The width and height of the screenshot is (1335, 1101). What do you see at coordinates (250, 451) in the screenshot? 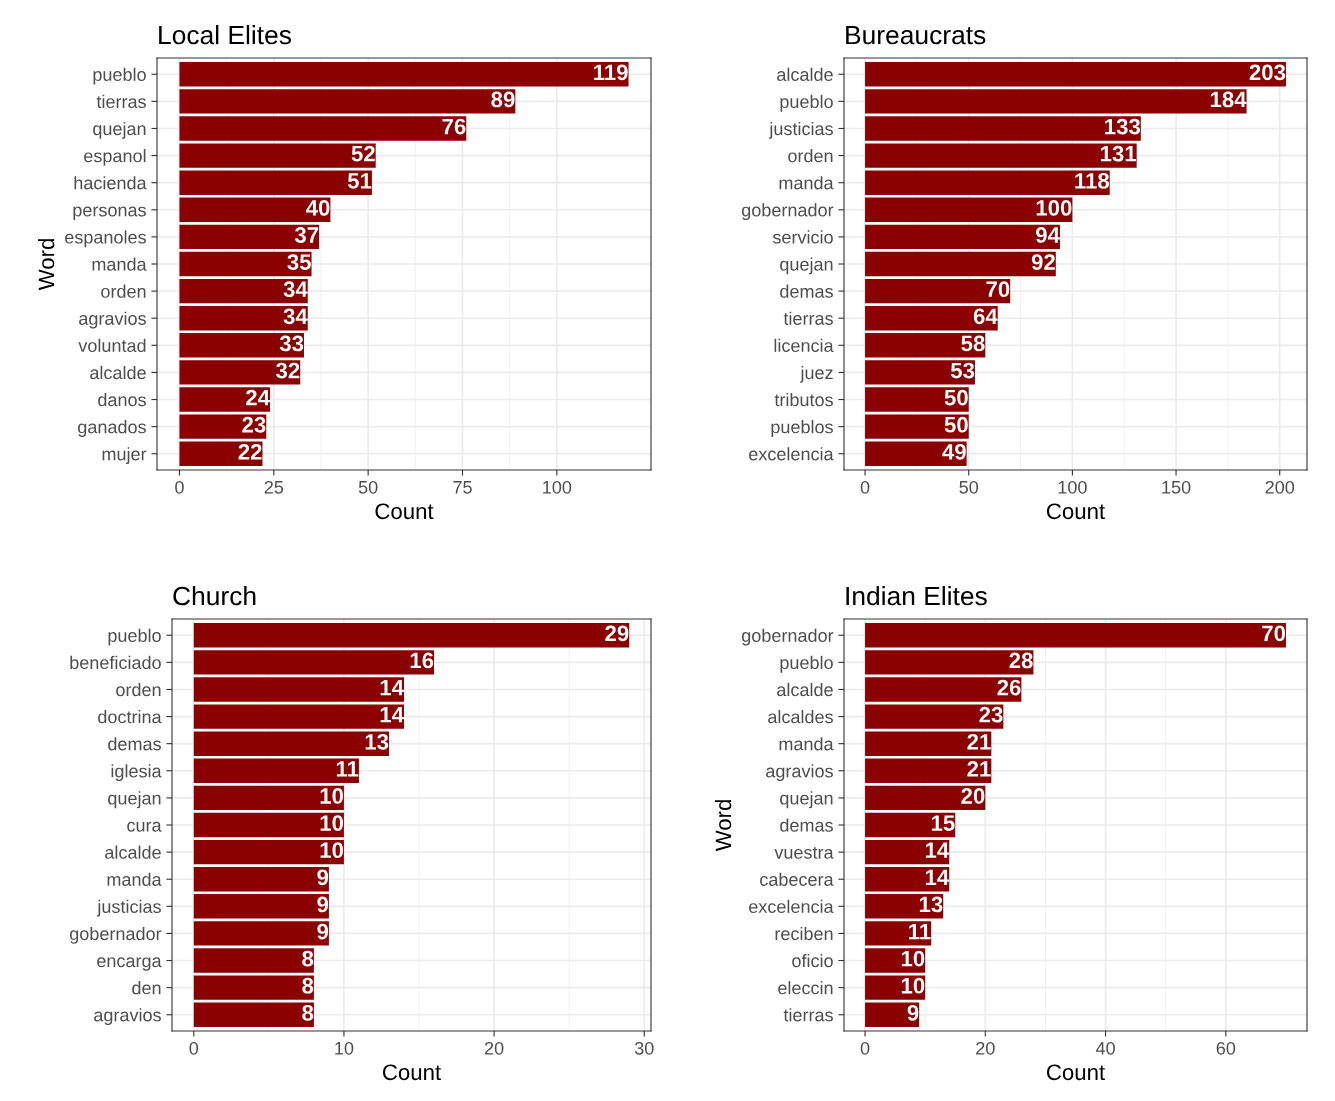
I see `data-label: 22` at bounding box center [250, 451].